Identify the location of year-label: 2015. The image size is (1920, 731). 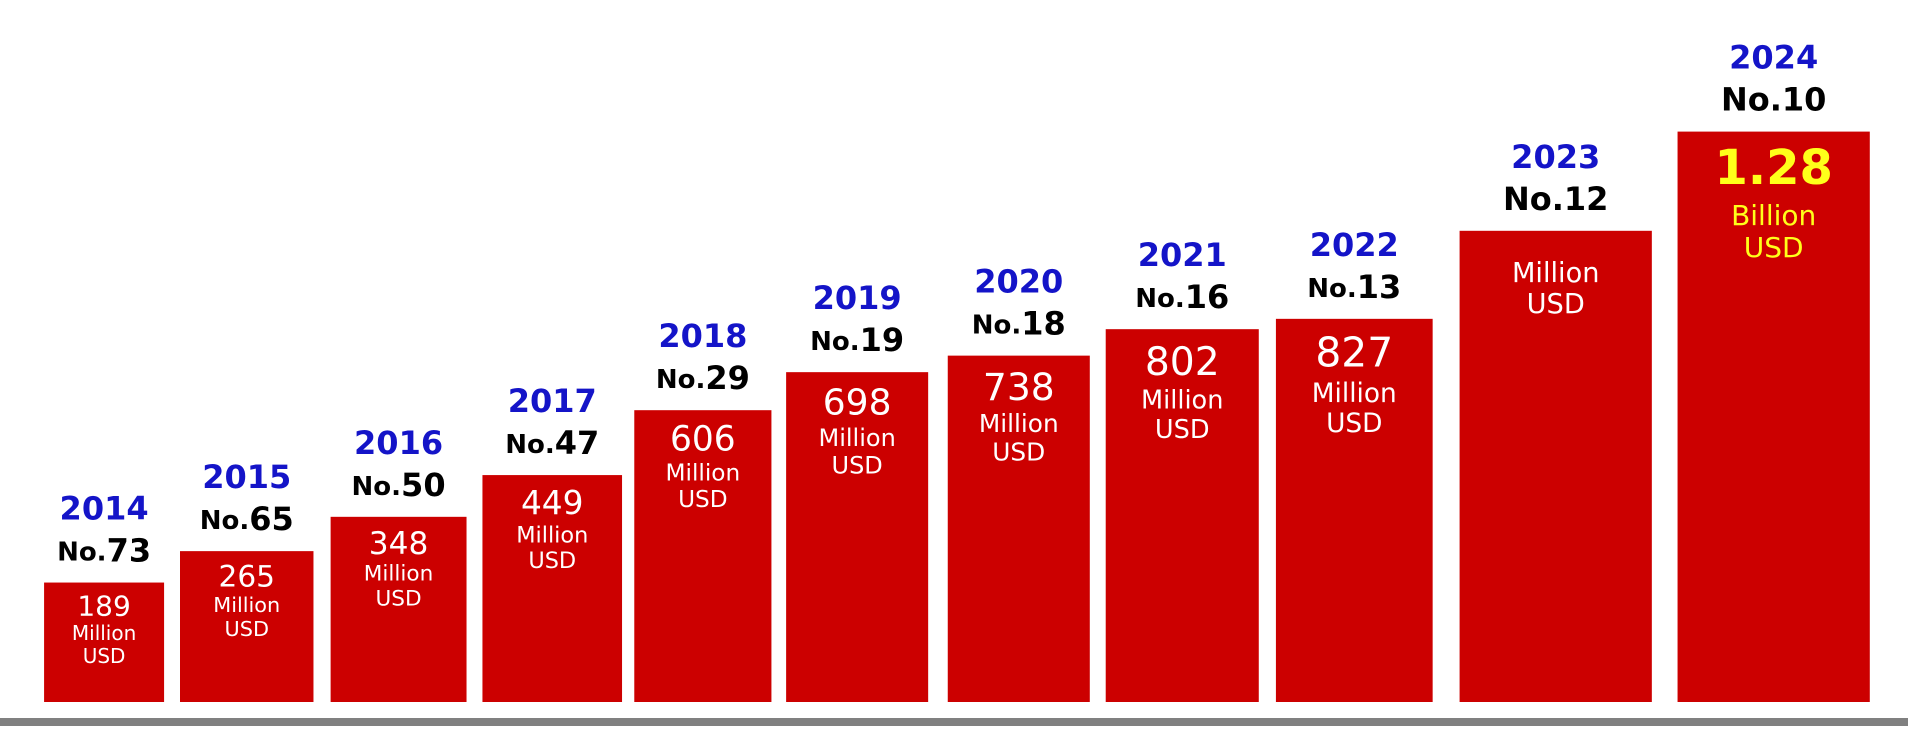
(246, 477).